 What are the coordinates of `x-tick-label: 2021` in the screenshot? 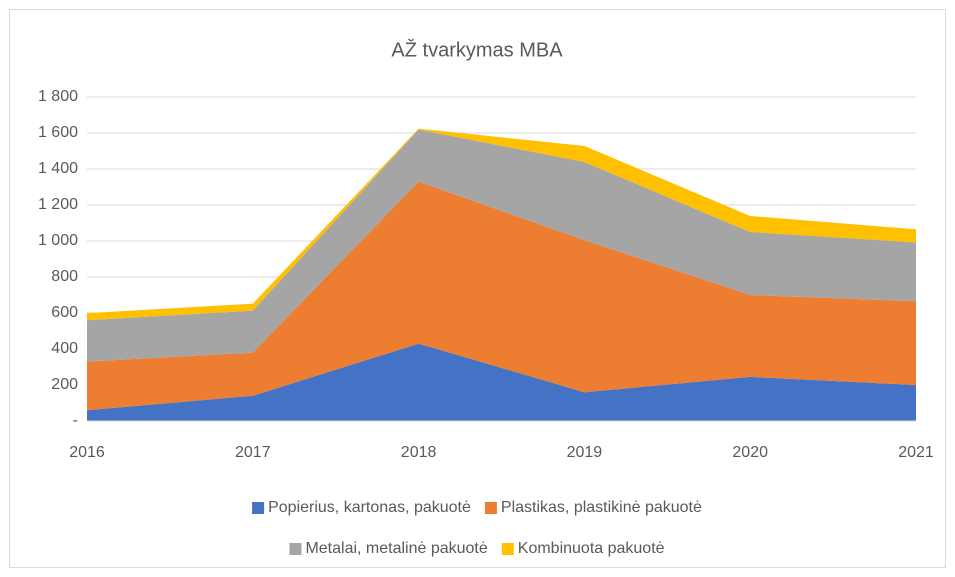 It's located at (916, 452).